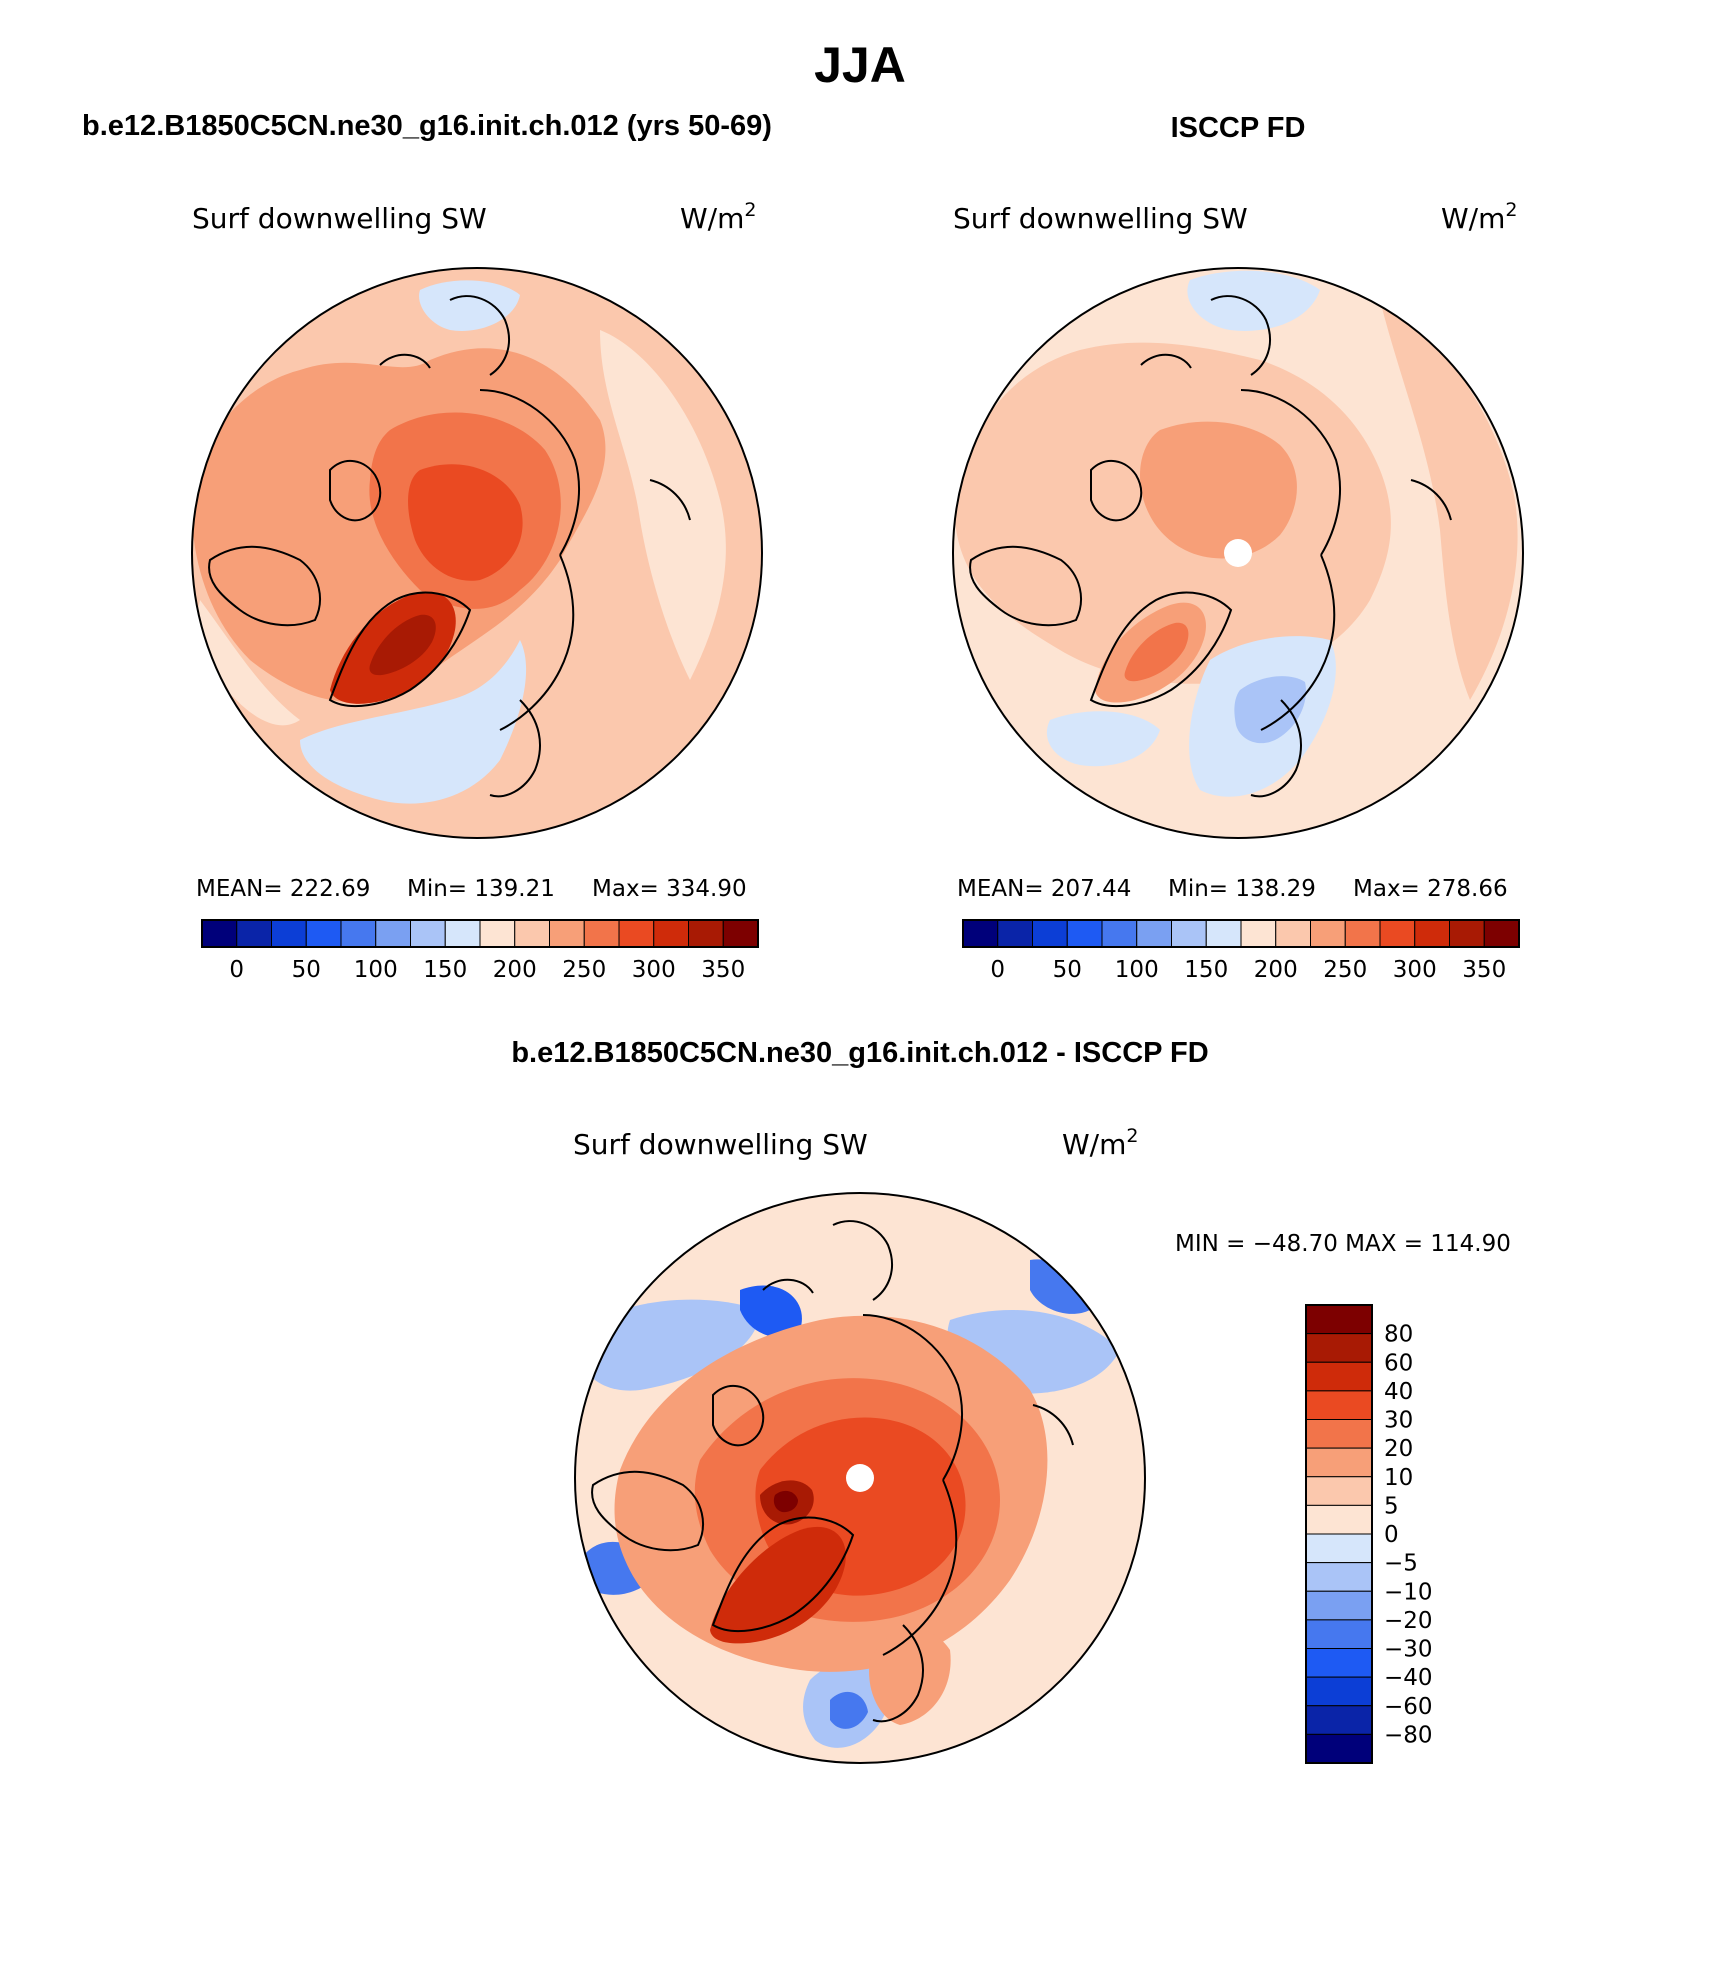  I want to click on panel-model-units-sup: 2, so click(750, 210).